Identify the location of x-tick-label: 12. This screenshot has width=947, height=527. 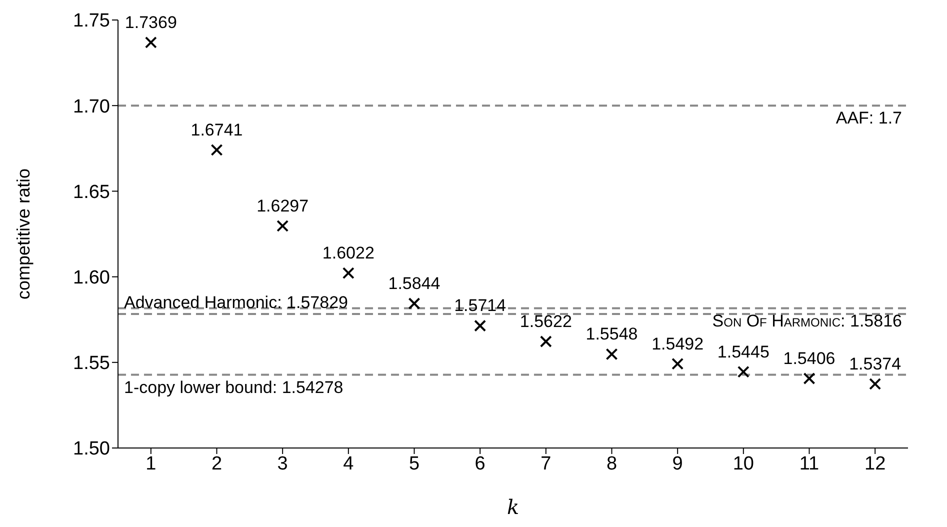
(875, 463).